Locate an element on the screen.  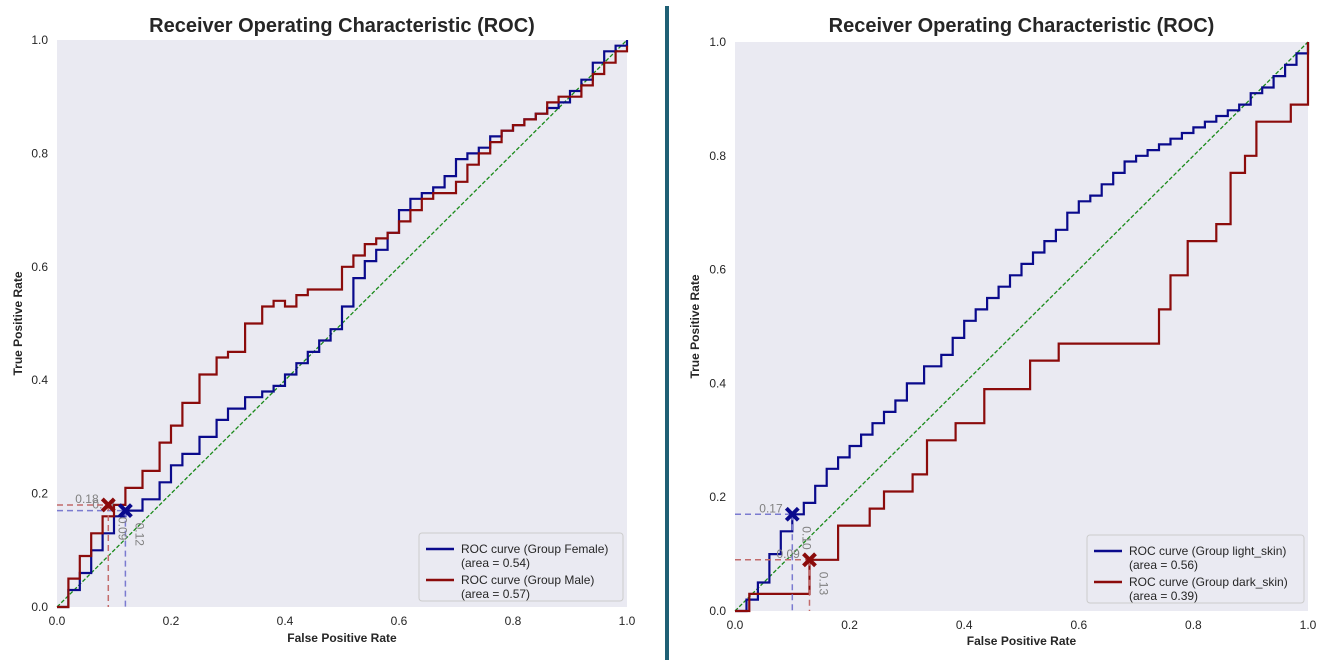
legend-entry-area: (area = 0.54) is located at coordinates (495, 563).